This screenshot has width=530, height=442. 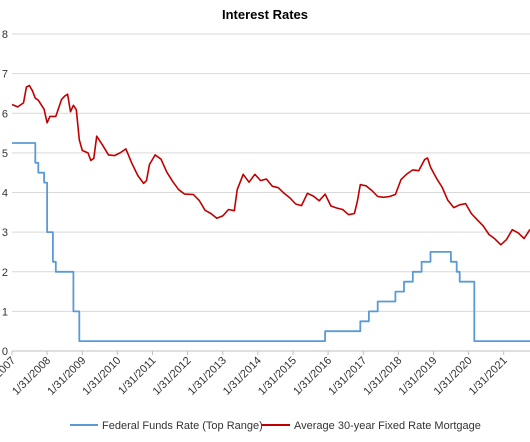 I want to click on legend-label: Federal Funds Rate (Top Range), so click(x=182, y=426).